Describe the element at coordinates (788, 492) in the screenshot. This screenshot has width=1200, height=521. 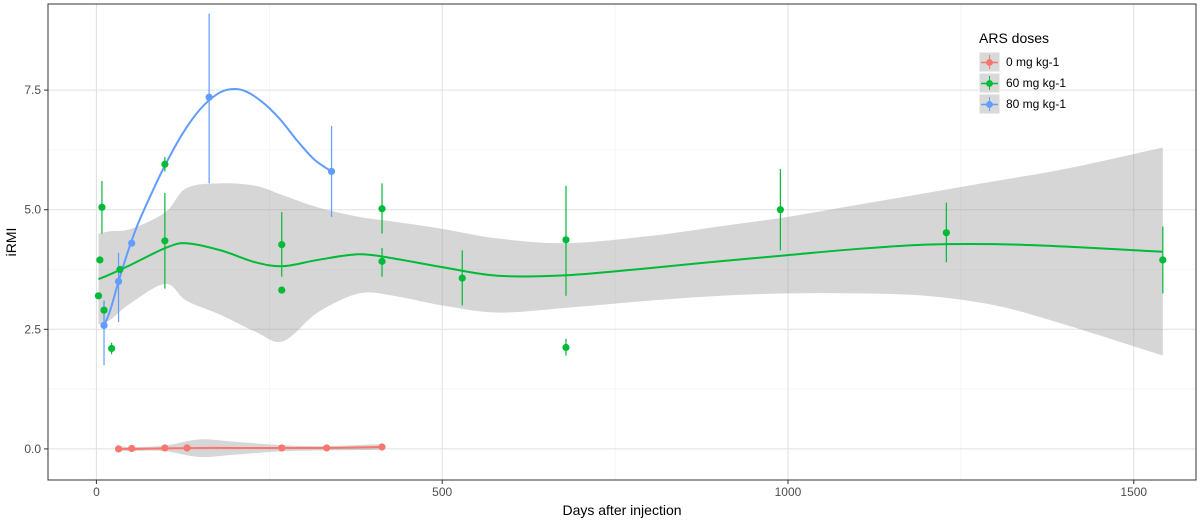
I see `x-tick-label: 1000` at that location.